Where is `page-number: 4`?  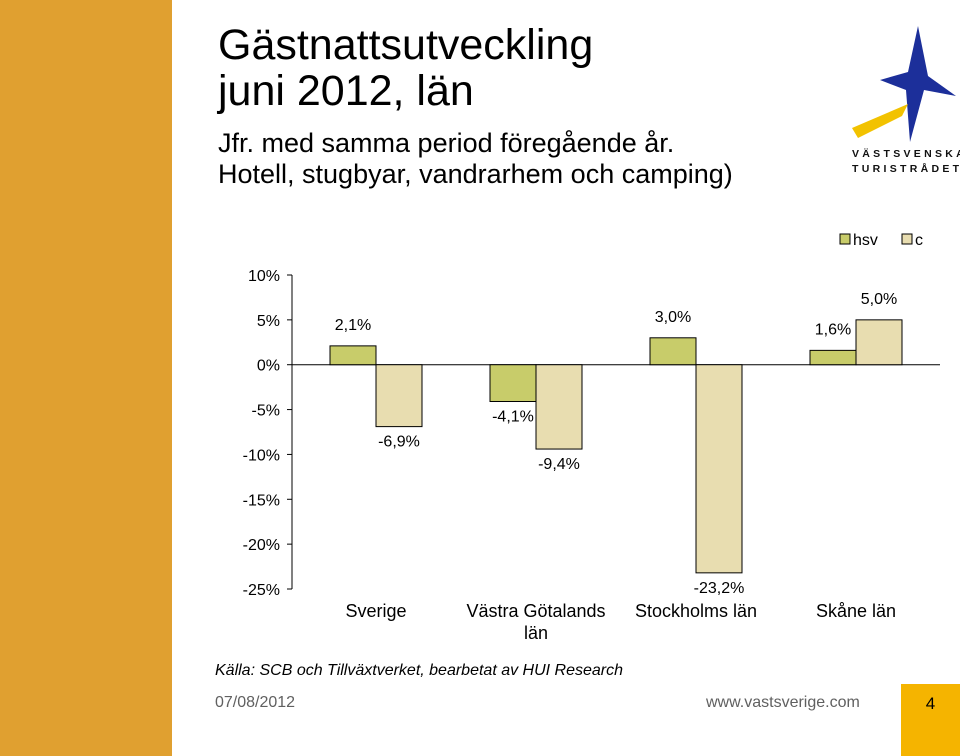 page-number: 4 is located at coordinates (930, 703).